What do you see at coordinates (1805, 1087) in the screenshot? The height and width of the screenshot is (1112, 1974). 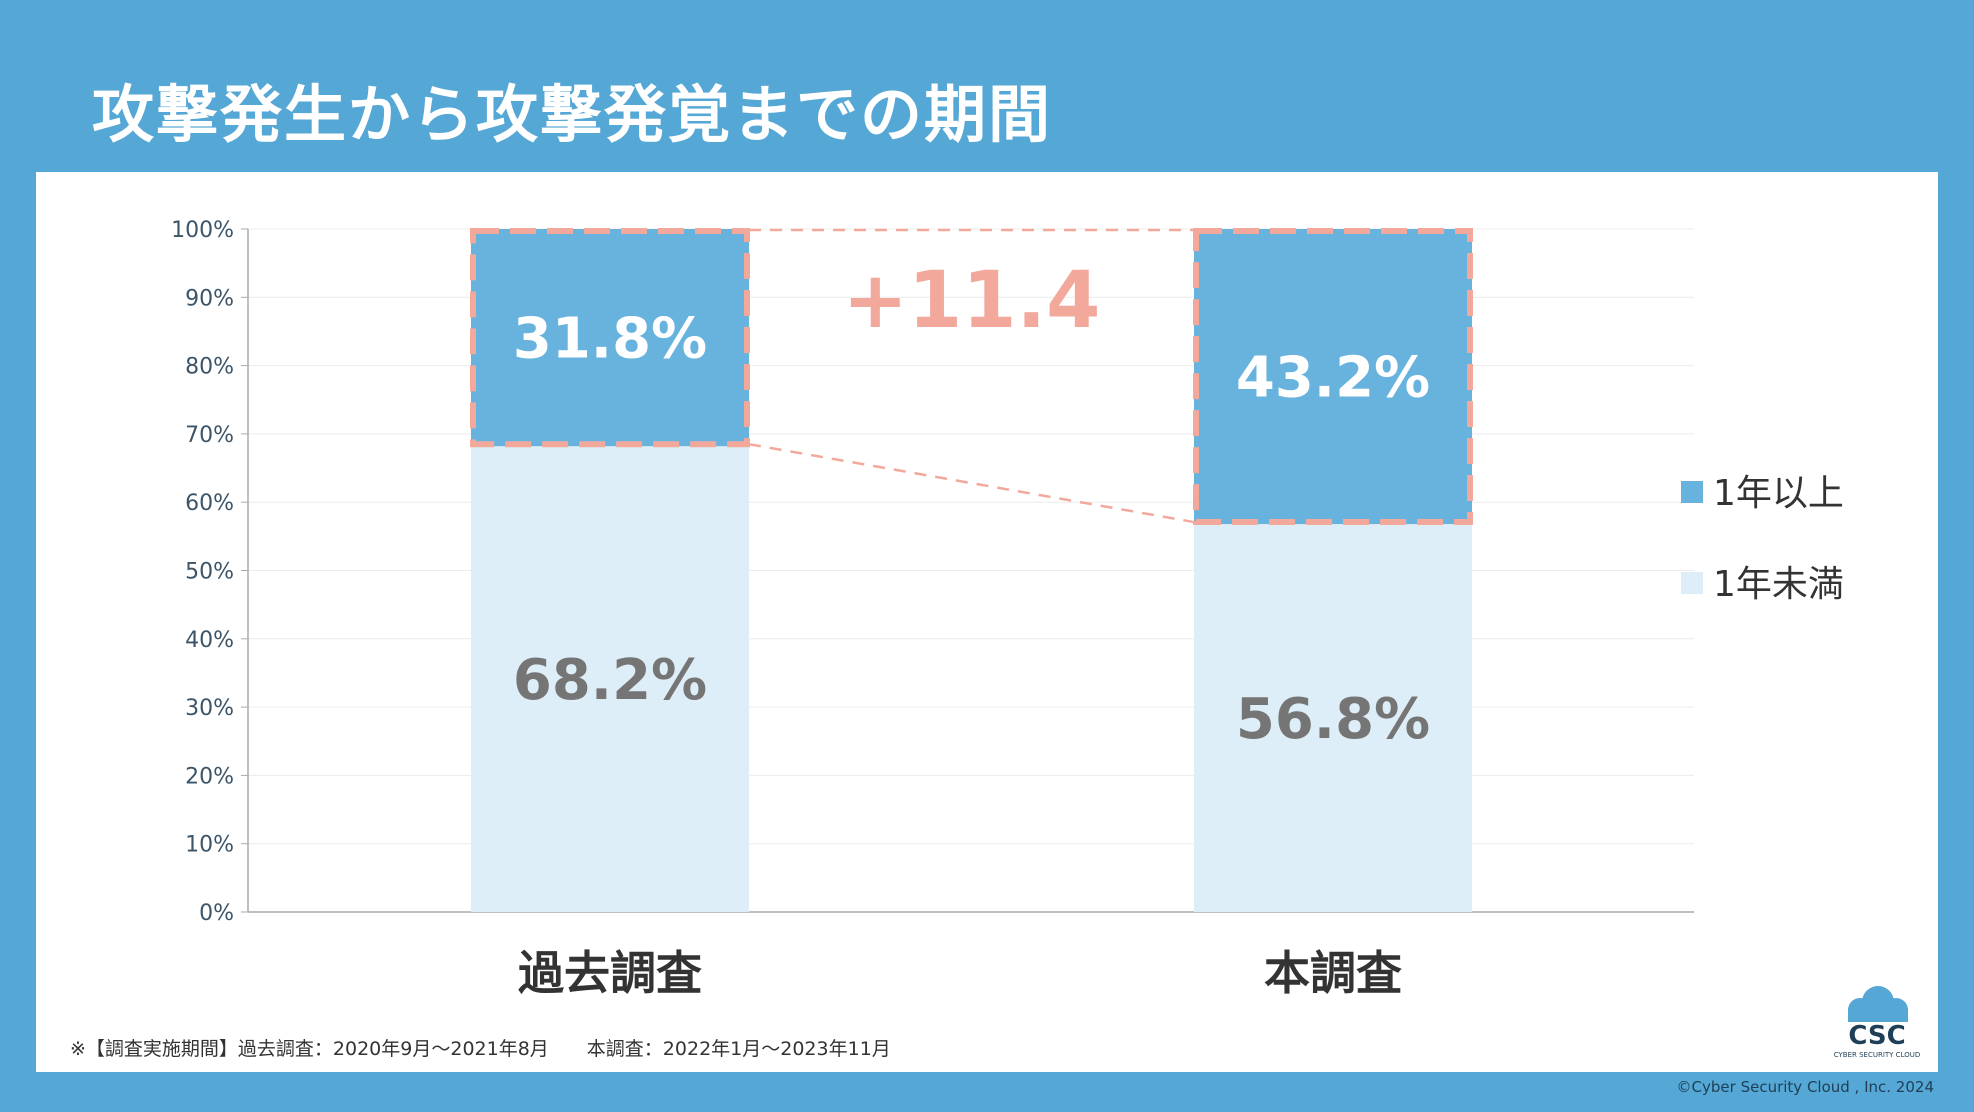 I see `copyright: ©Cyber Security Cloud , Inc. 2024` at bounding box center [1805, 1087].